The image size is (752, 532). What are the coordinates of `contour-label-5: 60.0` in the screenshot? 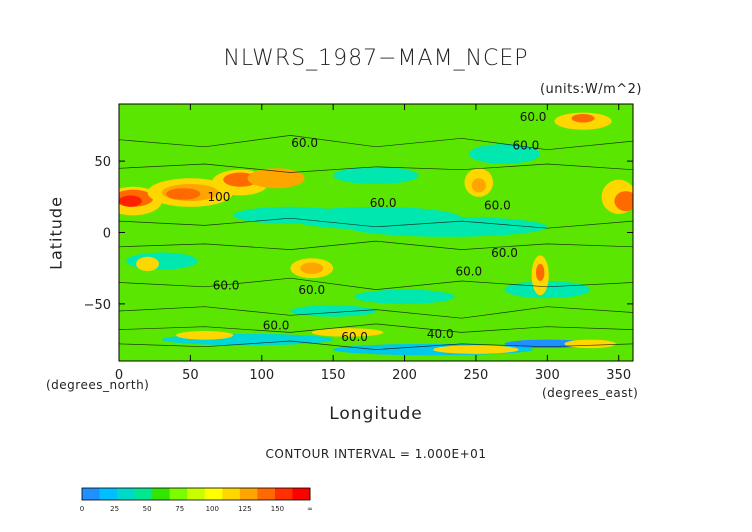 It's located at (468, 271).